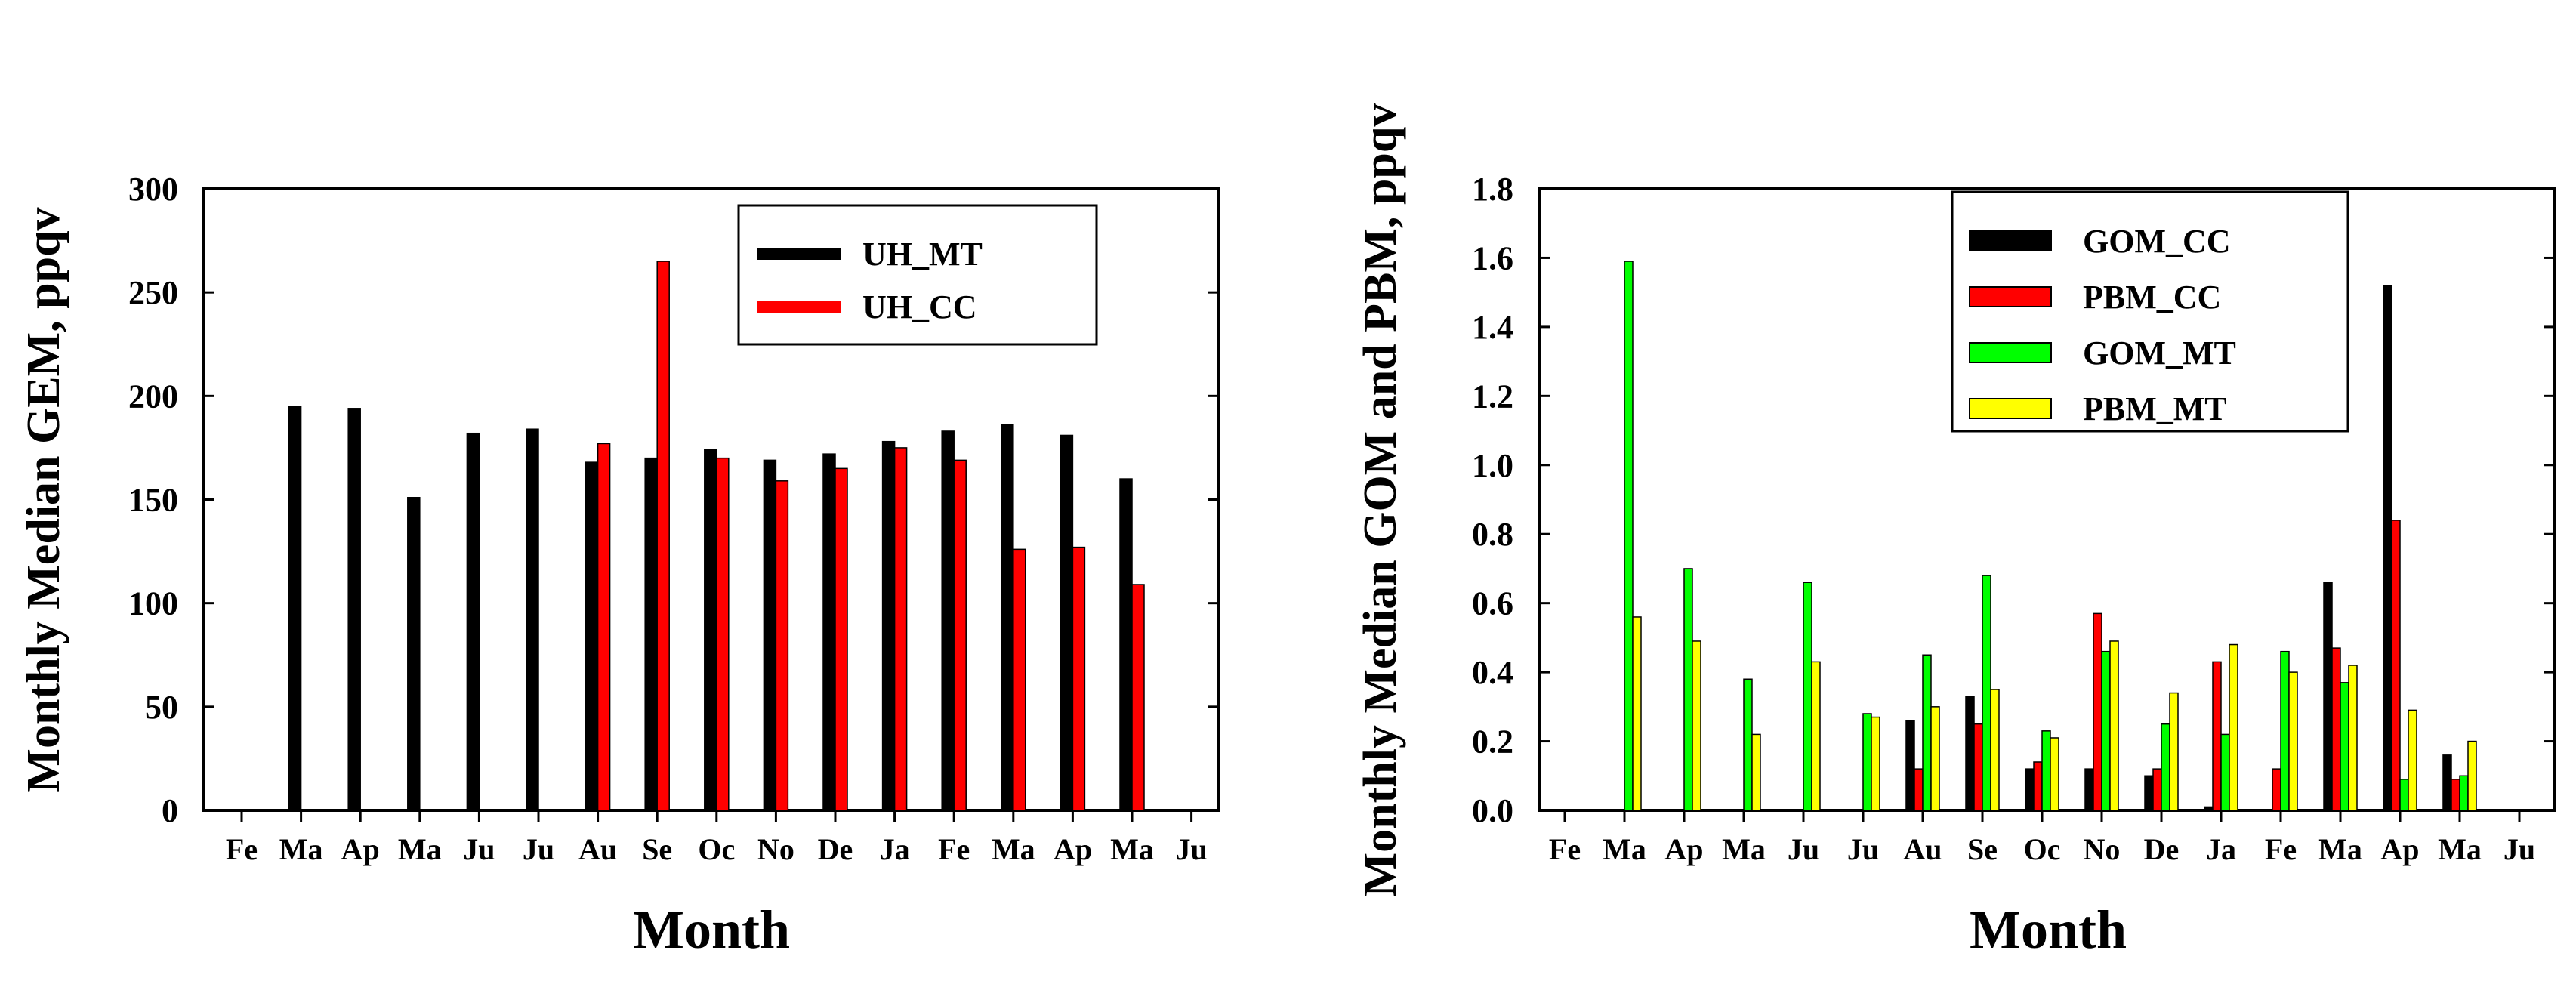 This screenshot has height=981, width=2576. Describe the element at coordinates (716, 849) in the screenshot. I see `gem-x-tick-label: Oc` at that location.